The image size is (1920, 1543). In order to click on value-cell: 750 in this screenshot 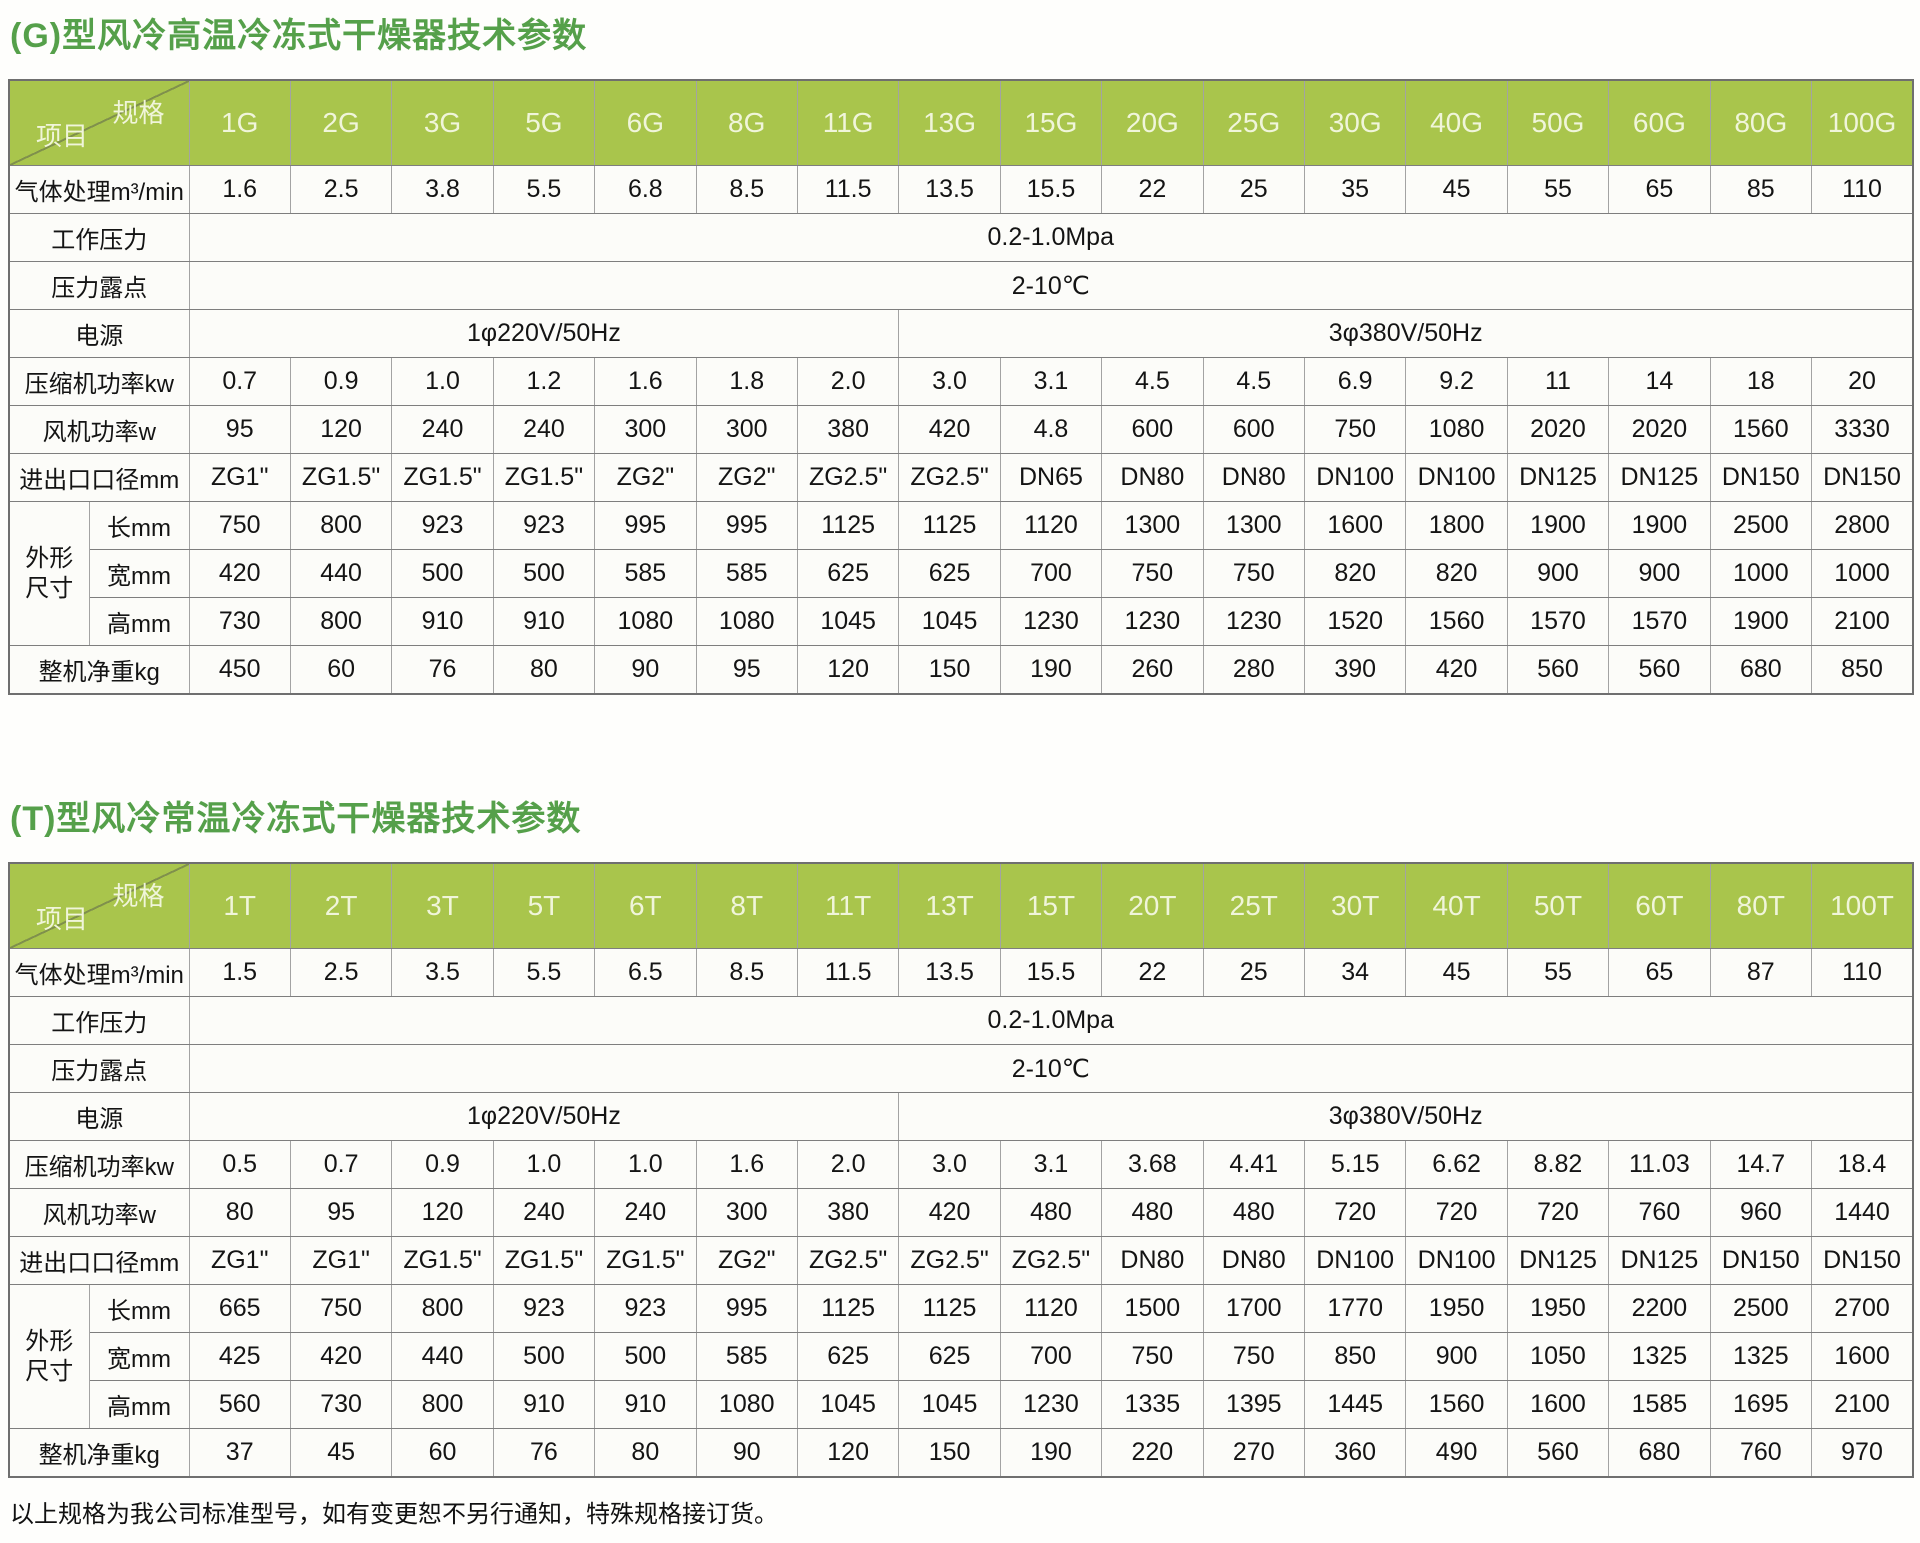, I will do `click(1253, 1357)`.